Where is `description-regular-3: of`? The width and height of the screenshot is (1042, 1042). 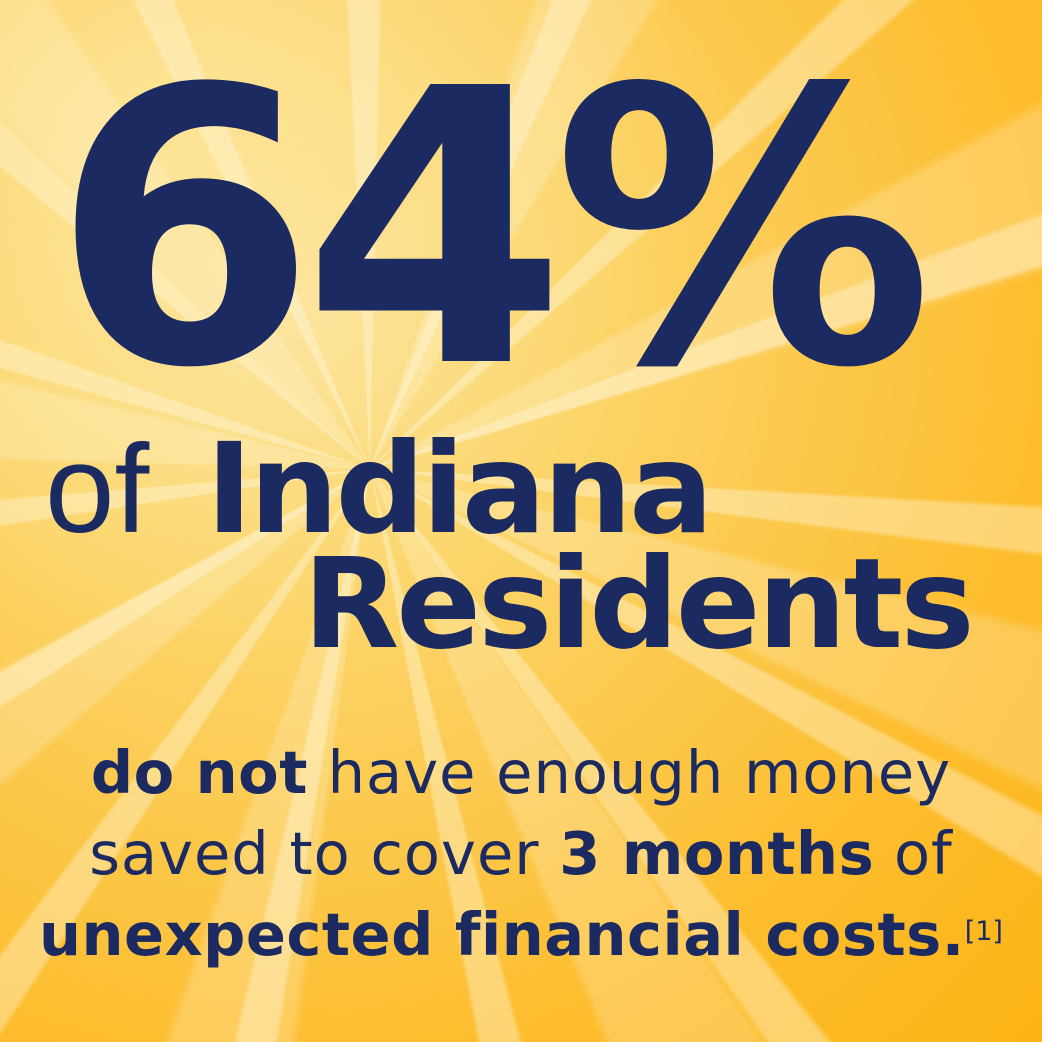 description-regular-3: of is located at coordinates (913, 853).